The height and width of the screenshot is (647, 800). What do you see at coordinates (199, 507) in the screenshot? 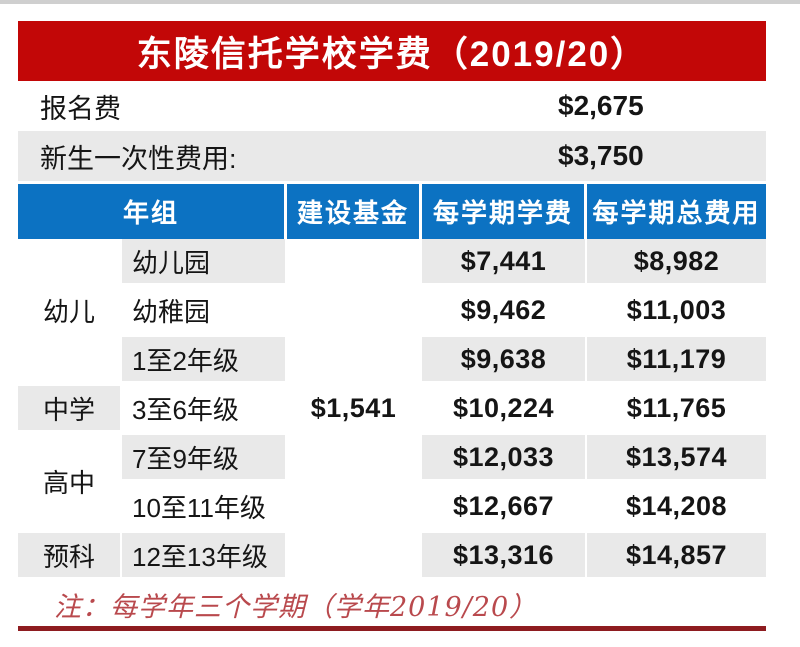
I see `grade-cell: 10至11年级` at bounding box center [199, 507].